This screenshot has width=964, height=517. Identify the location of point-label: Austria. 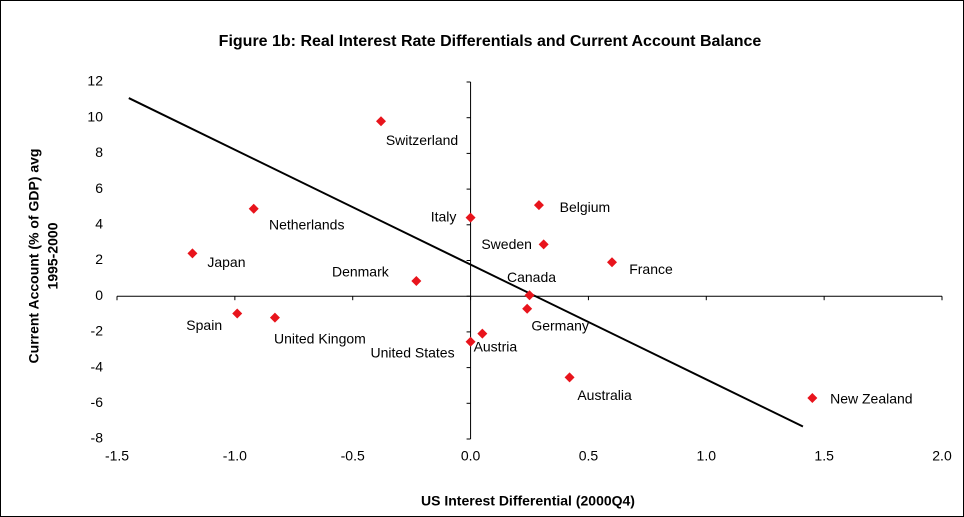
(496, 346).